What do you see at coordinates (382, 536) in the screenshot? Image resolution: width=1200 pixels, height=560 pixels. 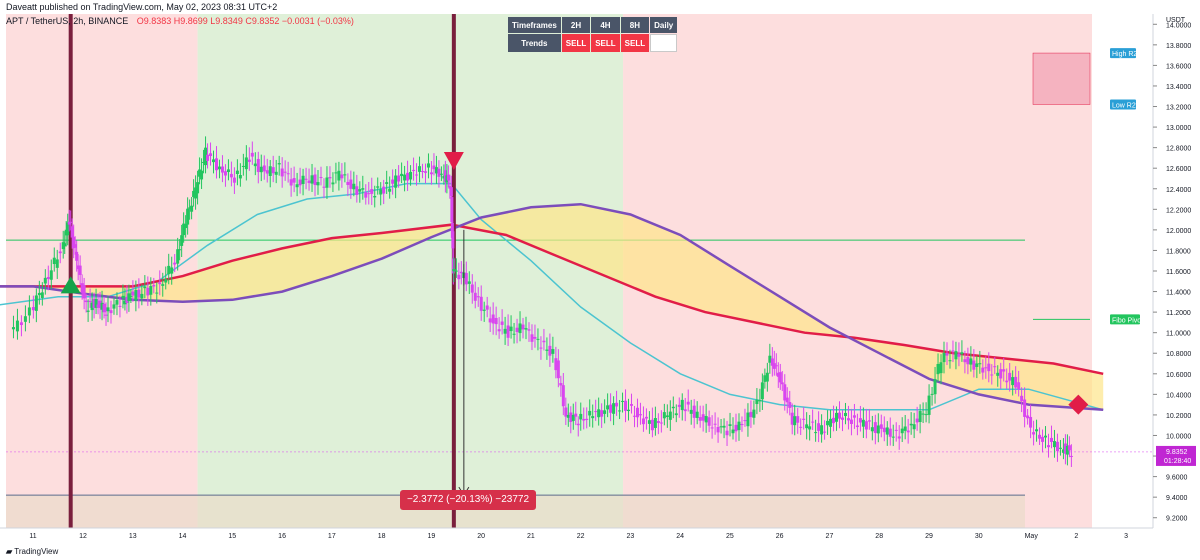 I see `x-tick-label: 18` at bounding box center [382, 536].